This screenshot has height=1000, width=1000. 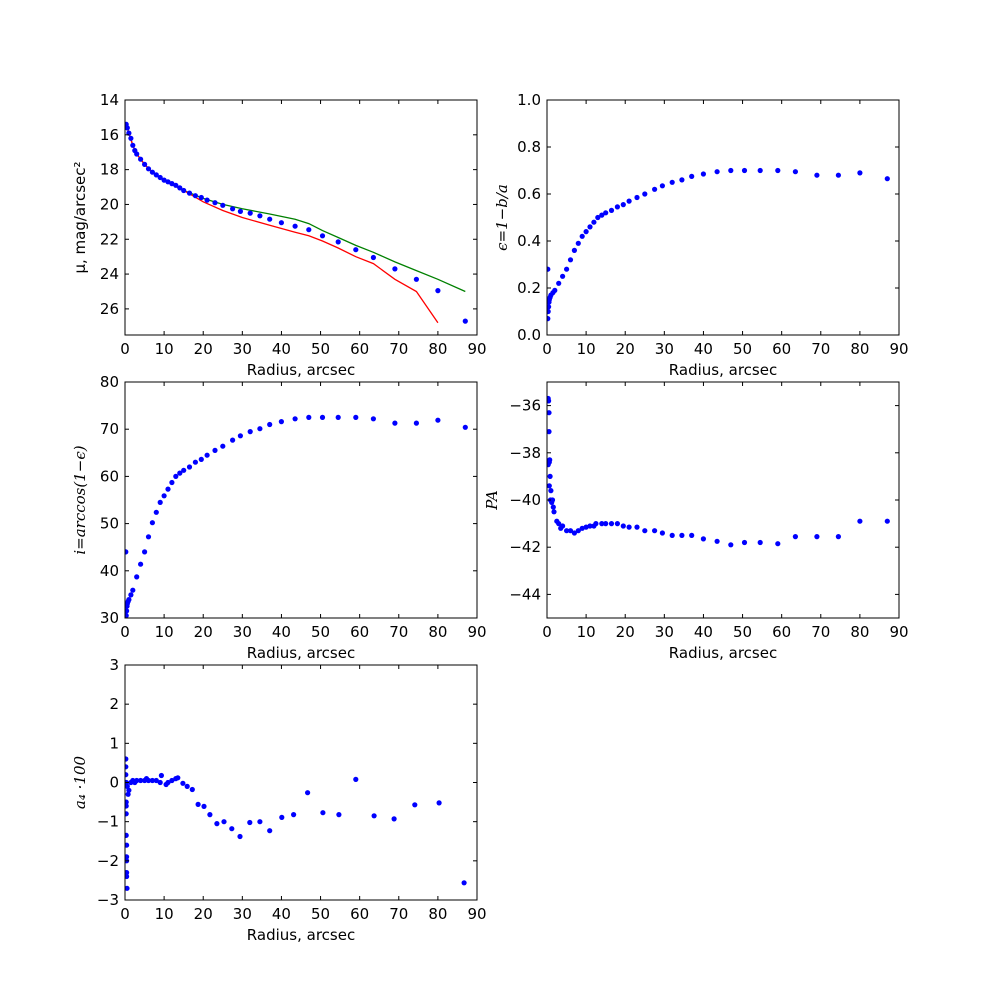 I want to click on y-tick-label: 80, so click(x=109, y=382).